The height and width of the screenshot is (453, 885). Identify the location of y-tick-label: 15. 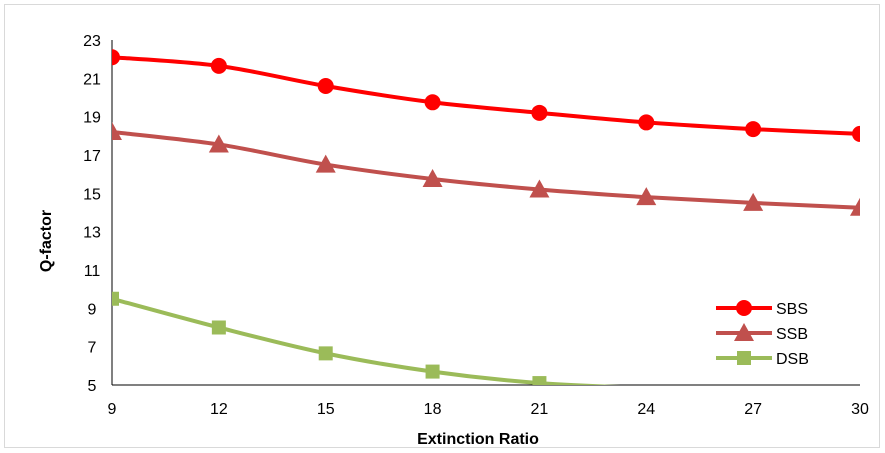
(92, 194).